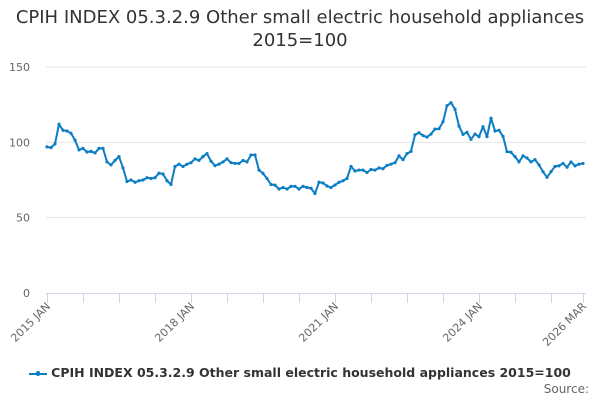 Image resolution: width=600 pixels, height=400 pixels. I want to click on y-tick-label: 50, so click(23, 218).